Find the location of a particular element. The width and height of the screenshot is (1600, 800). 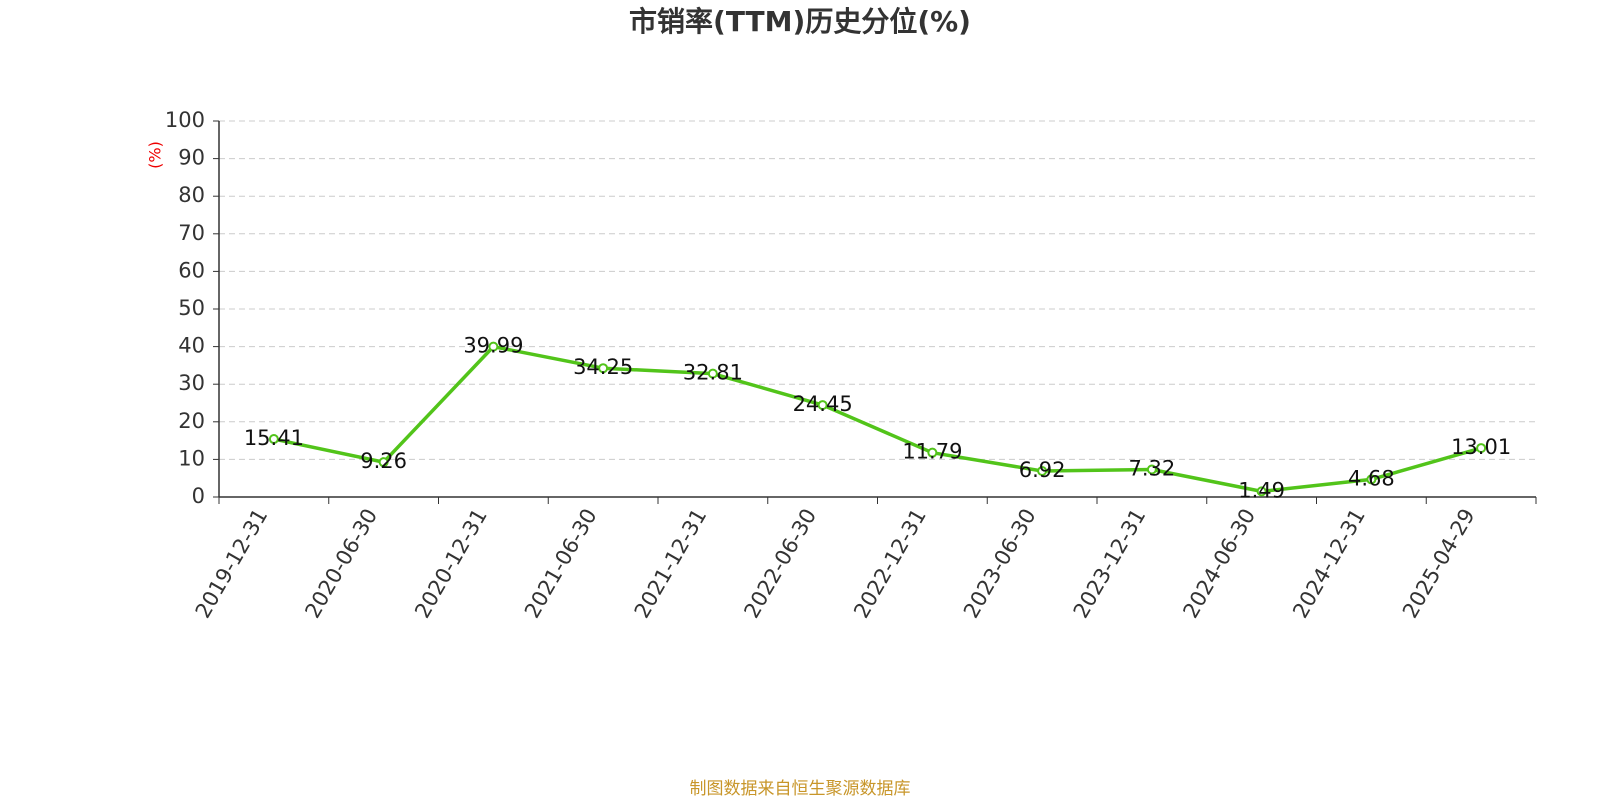

y-tick-label: 30 is located at coordinates (191, 383).